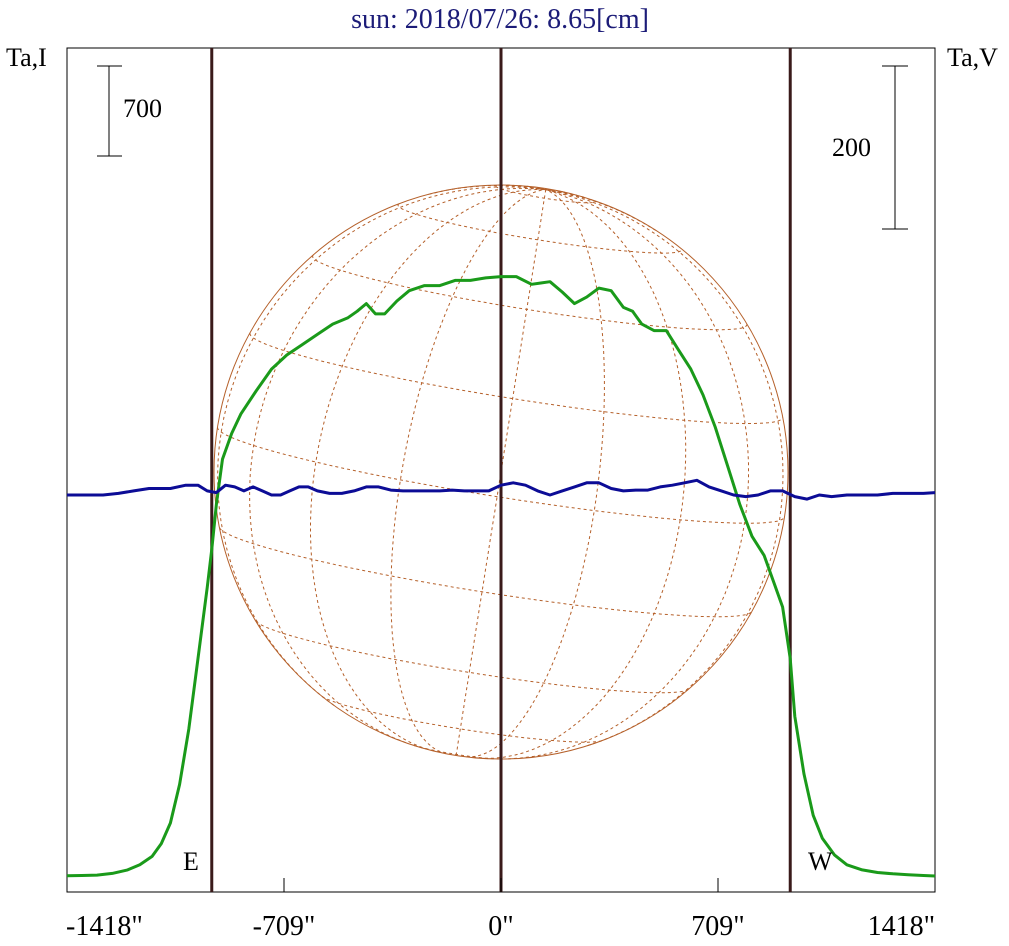 The width and height of the screenshot is (1009, 946). I want to click on x-tick-label: 709", so click(717, 926).